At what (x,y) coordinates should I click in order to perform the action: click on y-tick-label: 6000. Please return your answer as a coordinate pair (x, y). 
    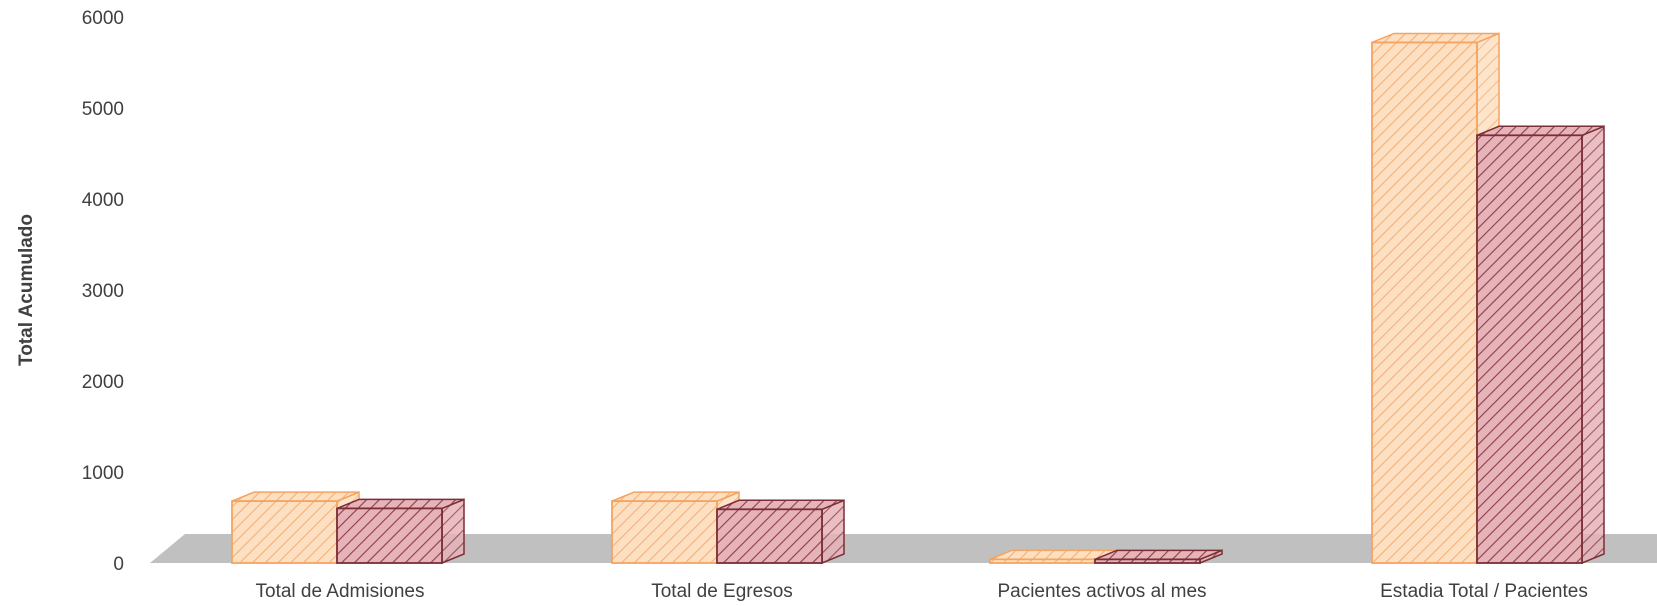
    Looking at the image, I should click on (103, 18).